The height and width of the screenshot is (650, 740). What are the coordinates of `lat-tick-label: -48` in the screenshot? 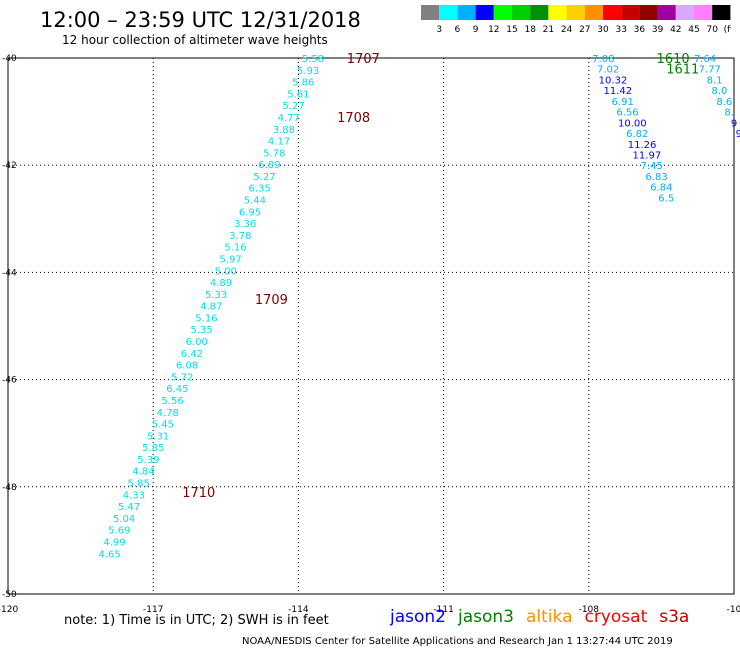 It's located at (9, 488).